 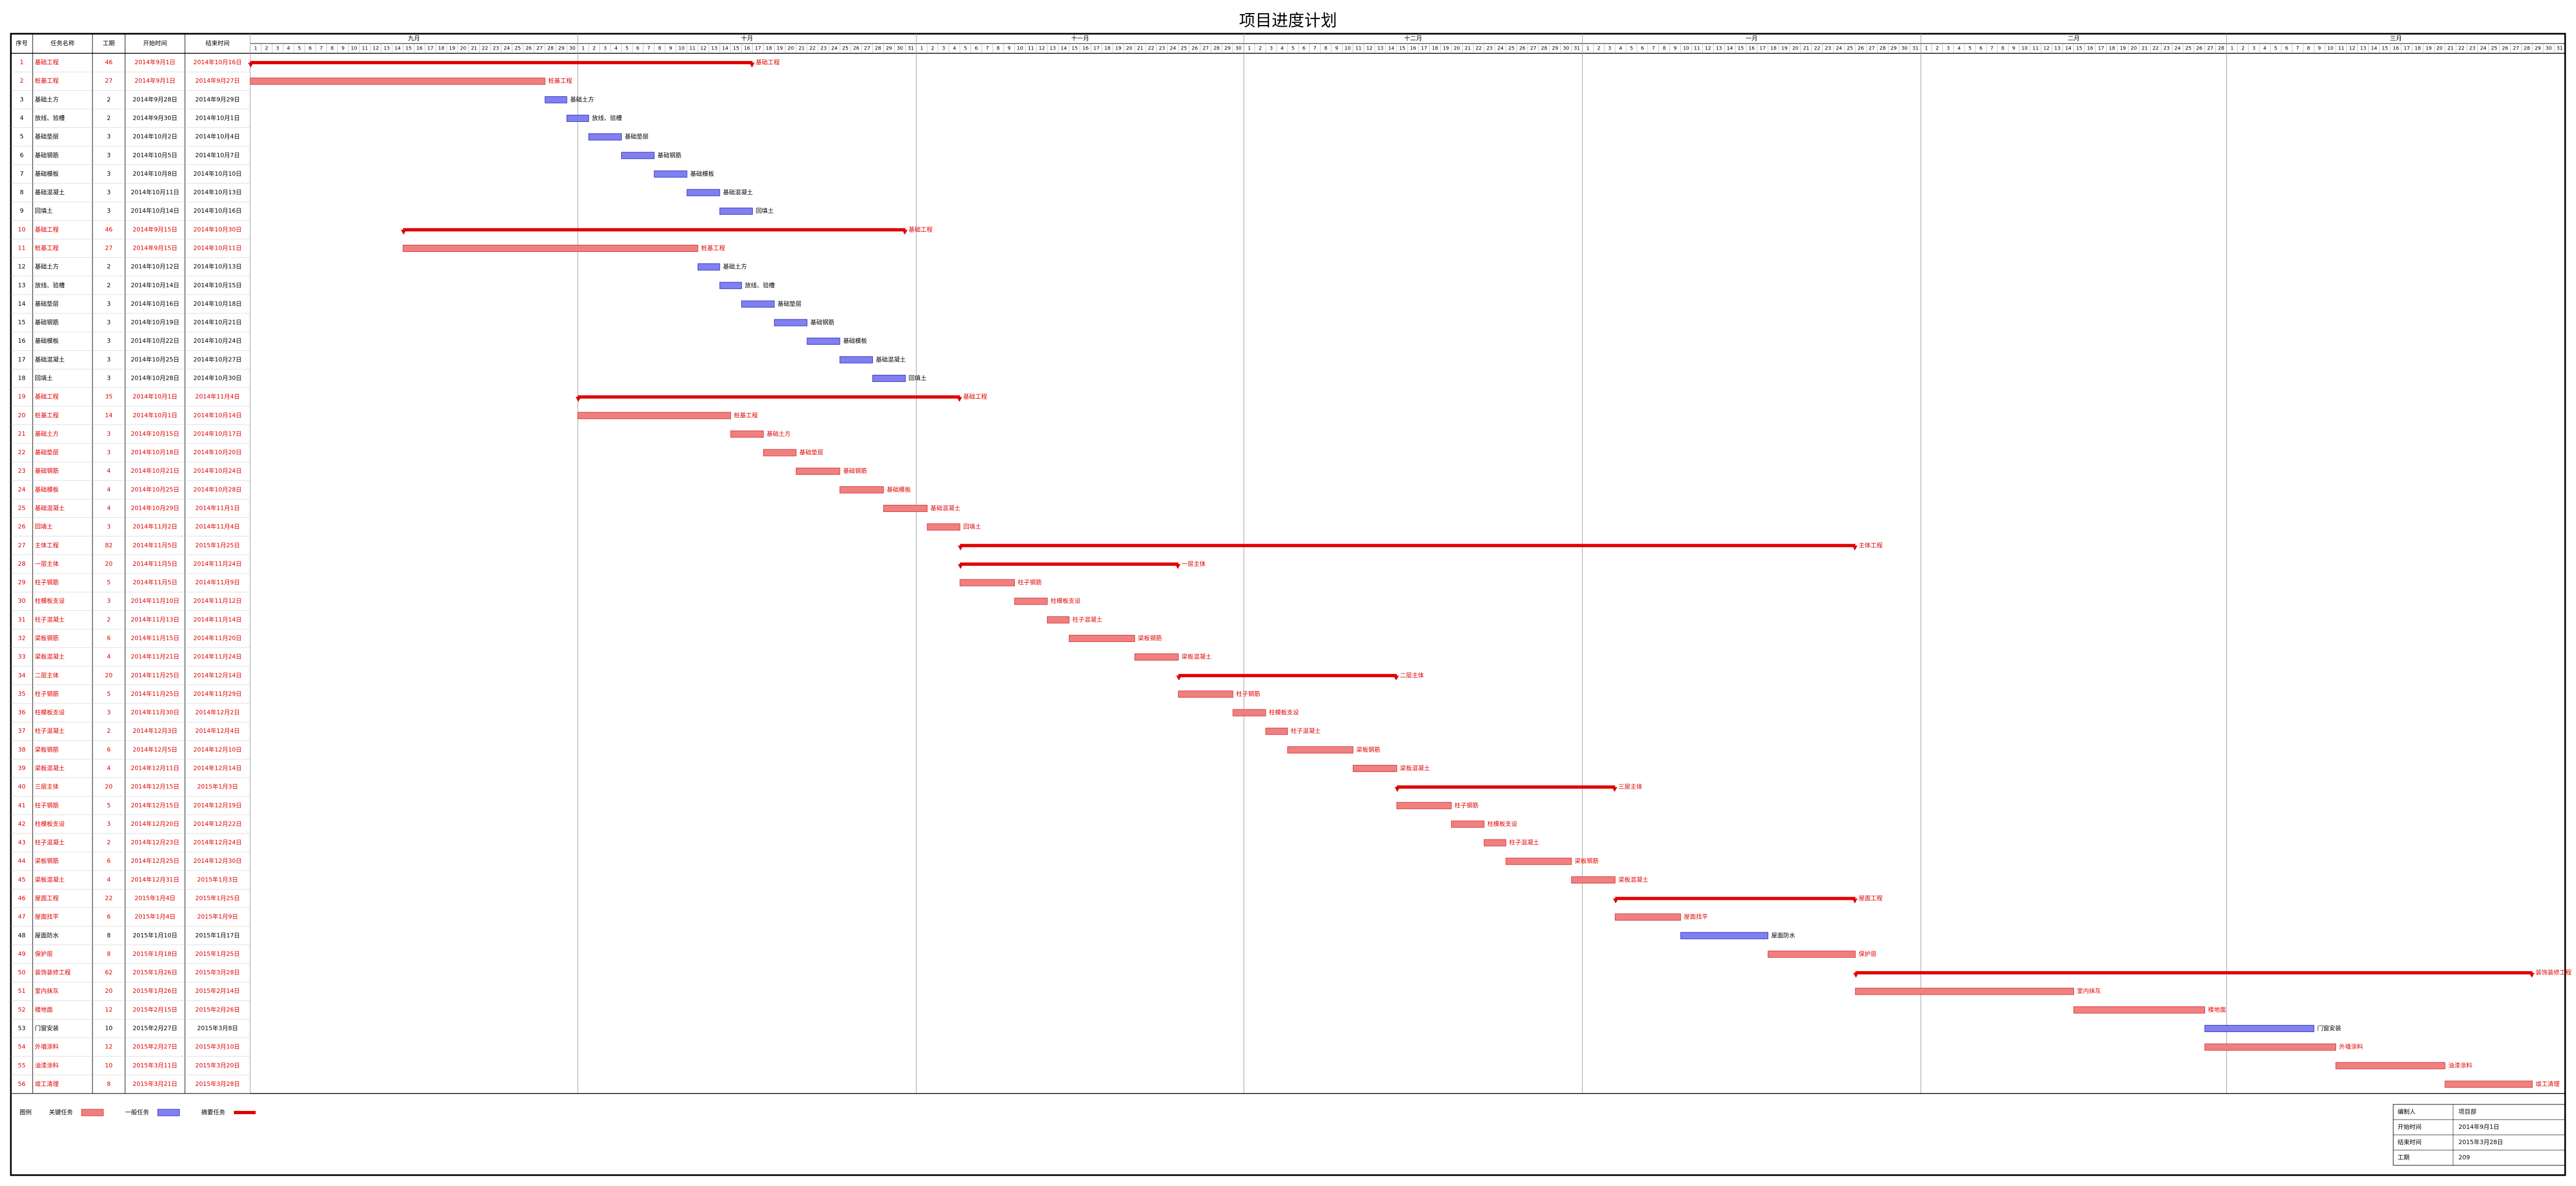 I want to click on cell-duration: 35, so click(x=109, y=396).